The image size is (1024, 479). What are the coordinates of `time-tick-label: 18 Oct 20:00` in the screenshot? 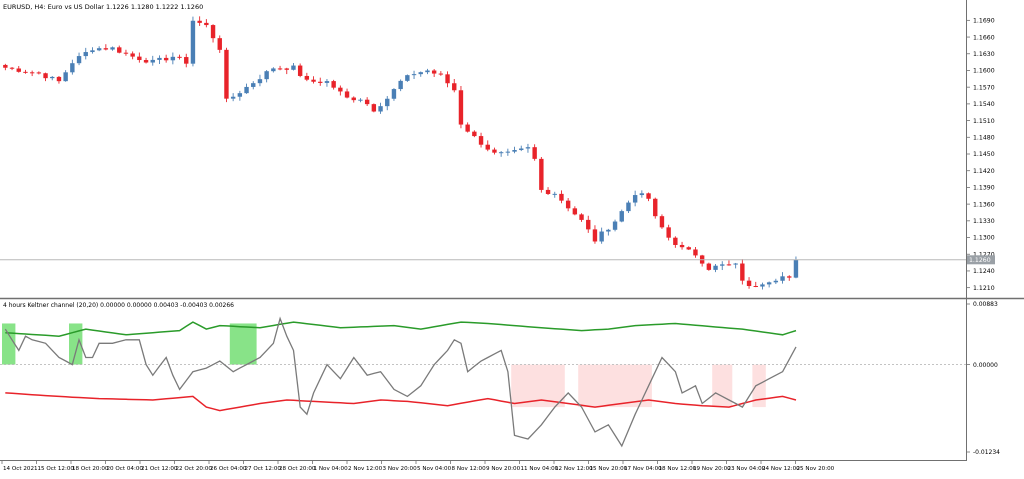 It's located at (90, 469).